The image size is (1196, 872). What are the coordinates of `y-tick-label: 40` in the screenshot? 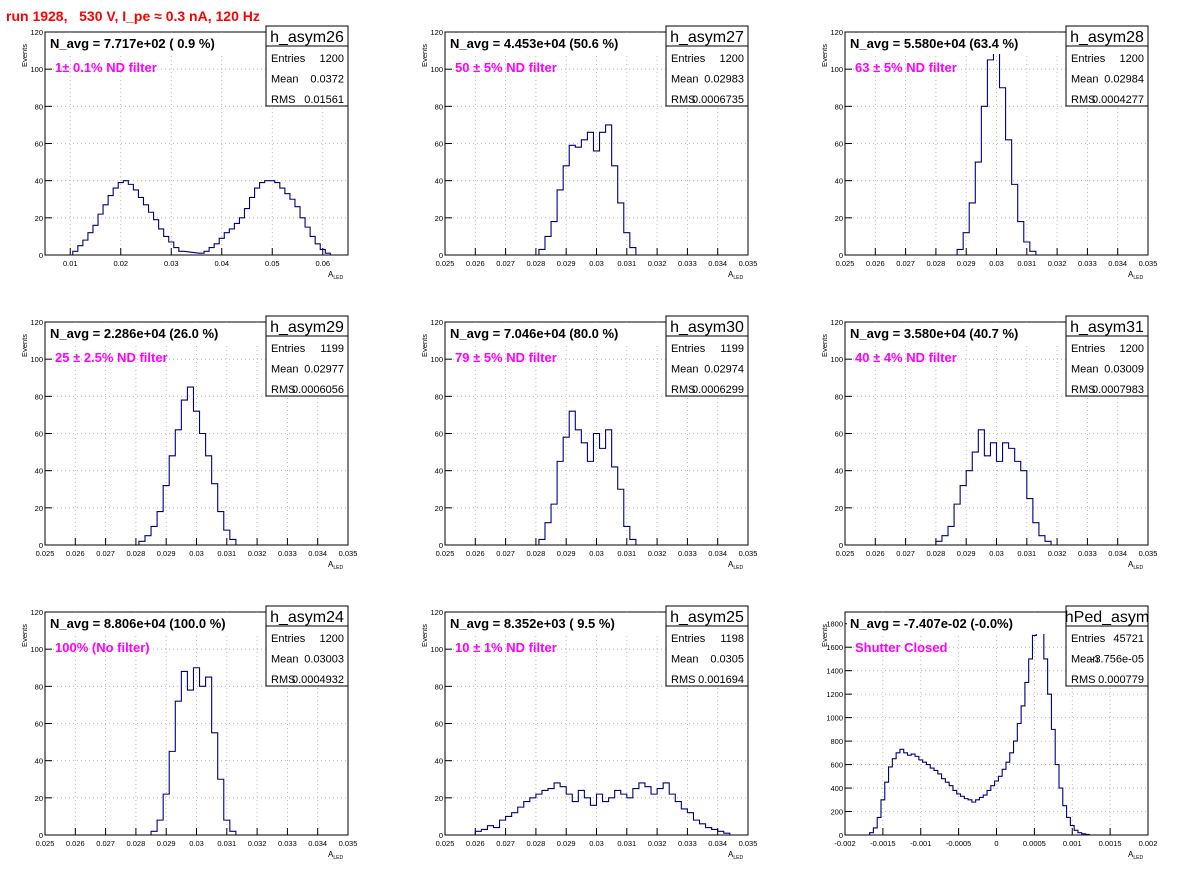 It's located at (39, 761).